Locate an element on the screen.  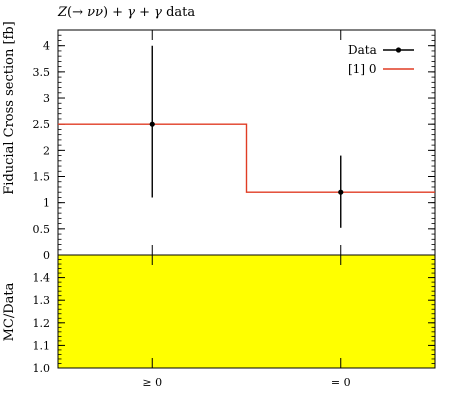
y-tick-label: 3.5 is located at coordinates (42, 72).